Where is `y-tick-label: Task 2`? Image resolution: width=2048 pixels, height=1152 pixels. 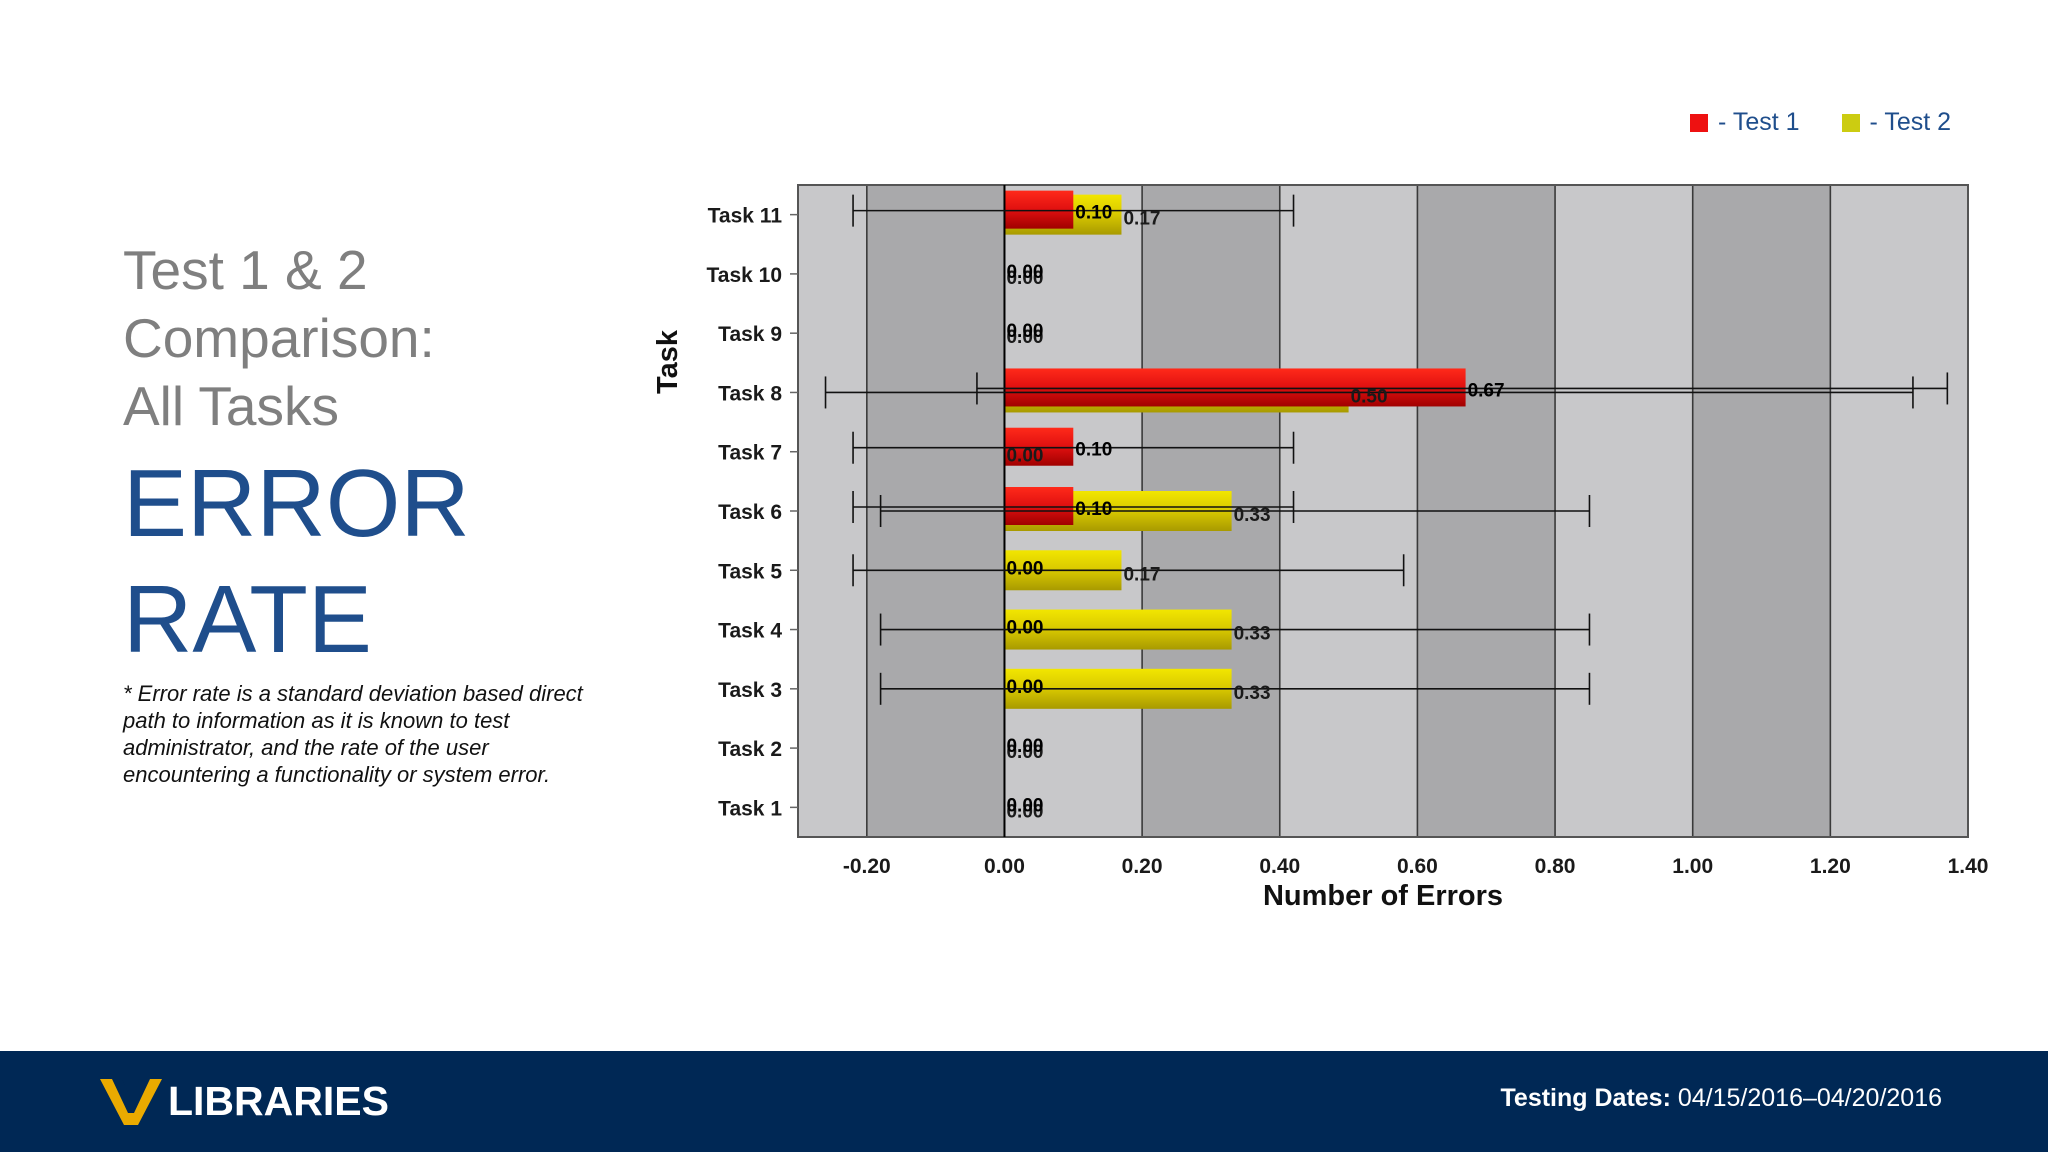 y-tick-label: Task 2 is located at coordinates (750, 749).